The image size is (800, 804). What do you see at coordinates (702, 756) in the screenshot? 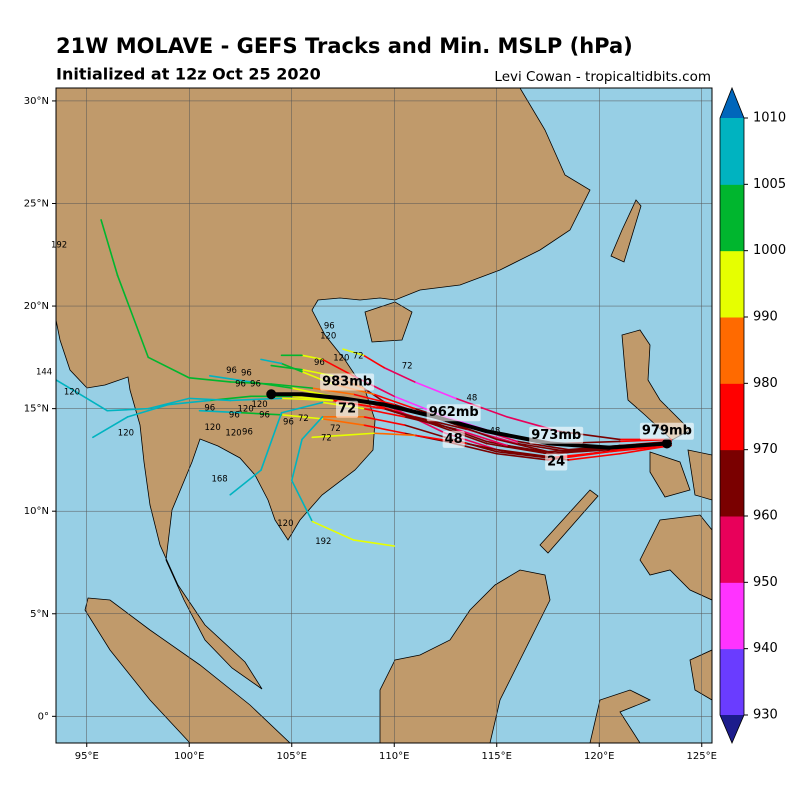
I see `x-tick-label: 125°E` at bounding box center [702, 756].